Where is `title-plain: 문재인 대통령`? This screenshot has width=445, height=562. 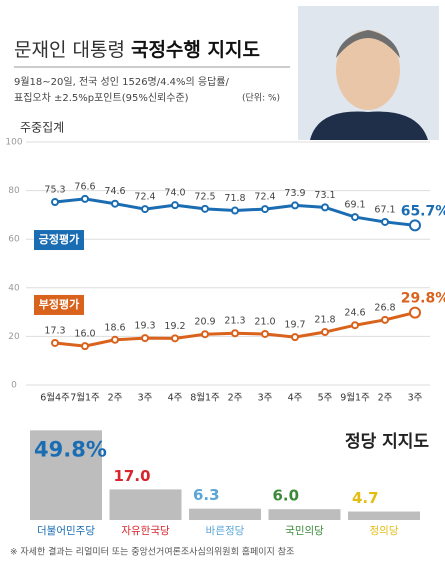
title-plain: 문재인 대통령 is located at coordinates (69, 50).